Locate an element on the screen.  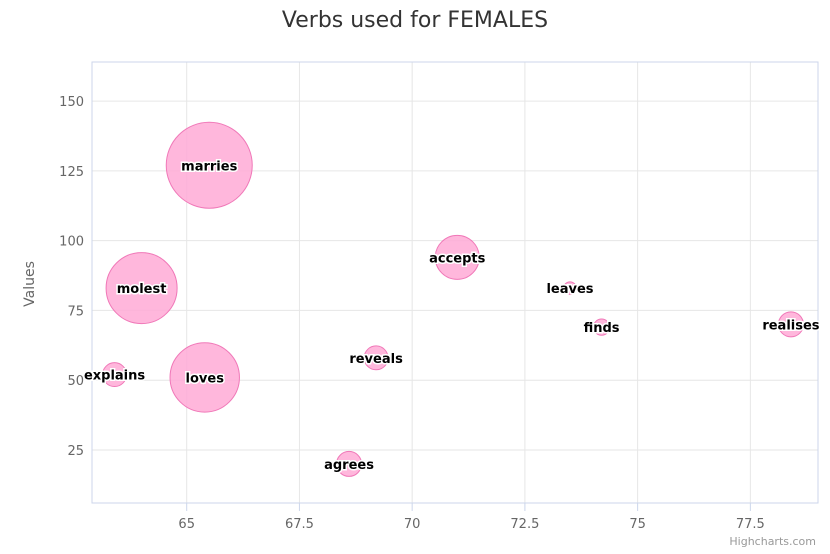
x-tick-label: 77.5 is located at coordinates (750, 524).